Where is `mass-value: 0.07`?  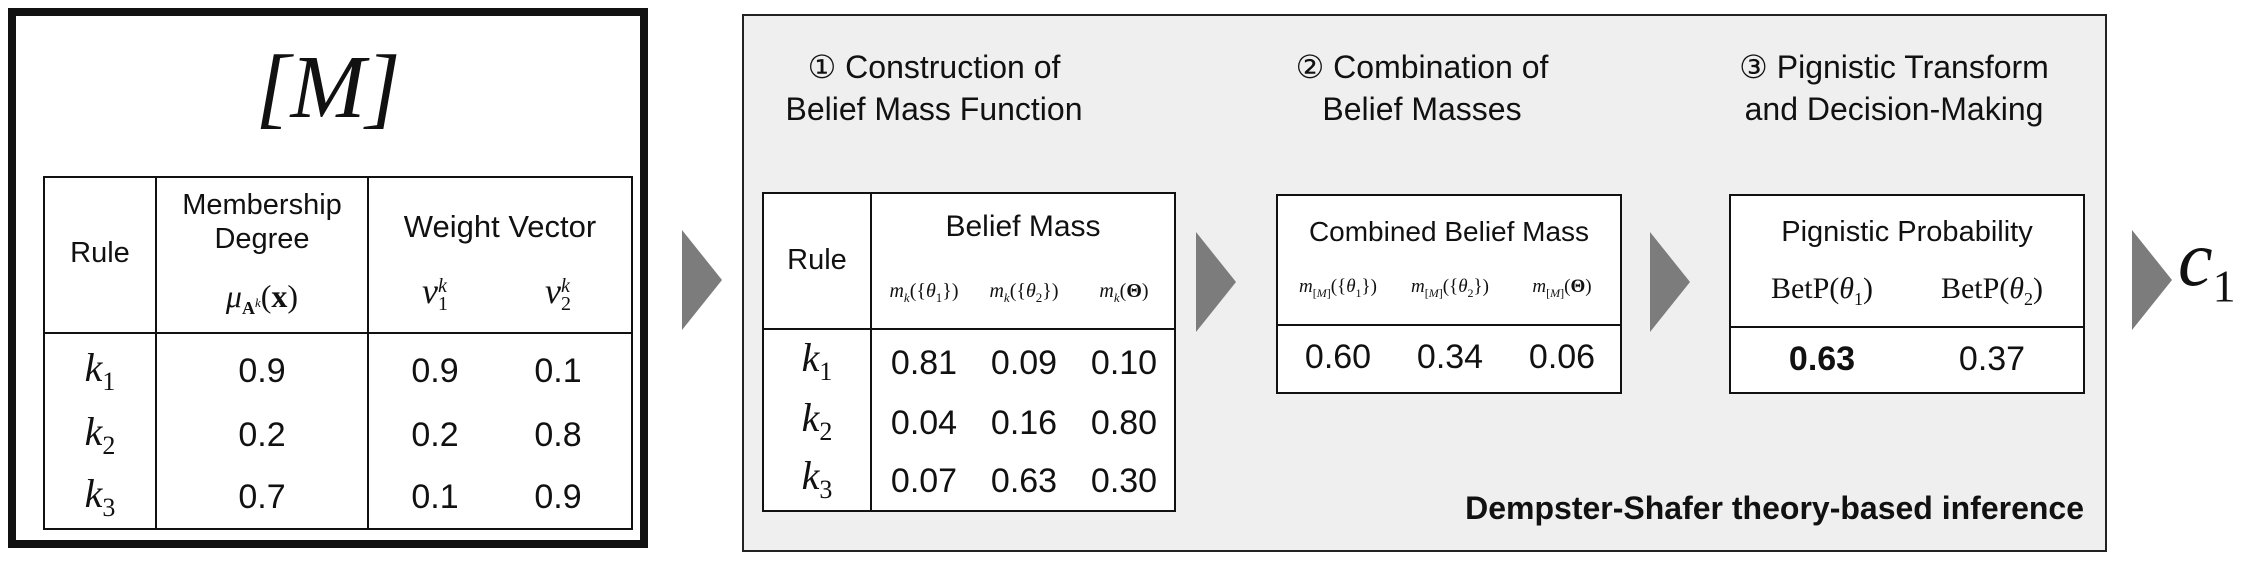
mass-value: 0.07 is located at coordinates (924, 481).